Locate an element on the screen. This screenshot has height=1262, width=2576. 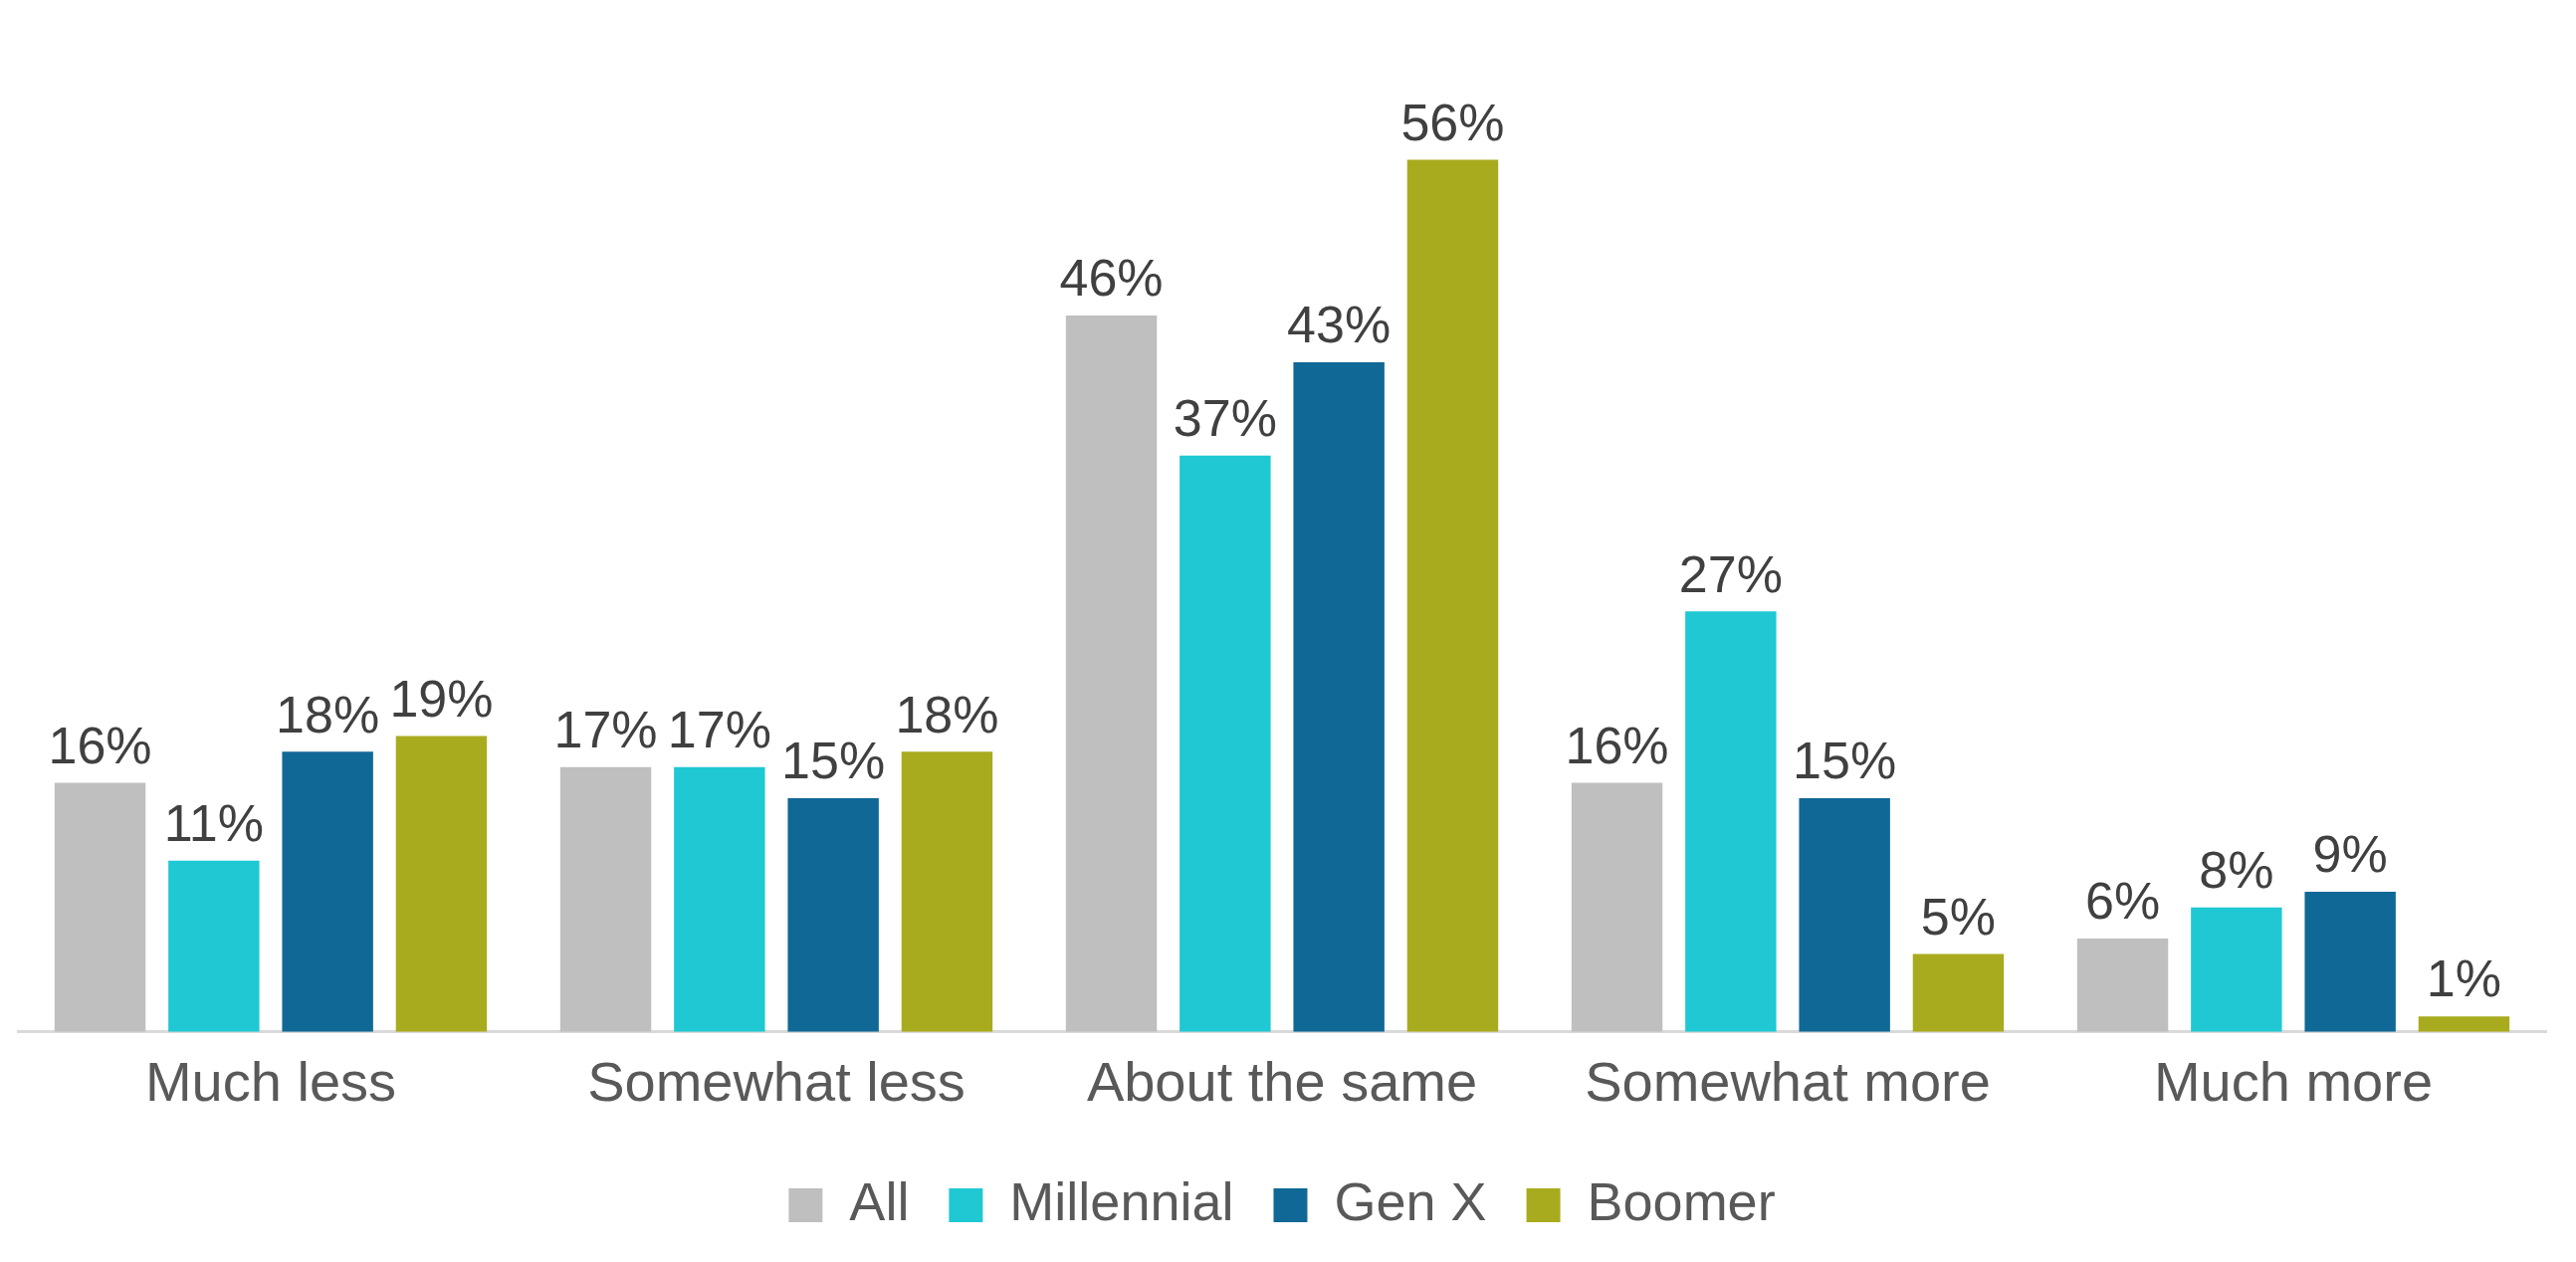
data-label: 11% is located at coordinates (213, 824).